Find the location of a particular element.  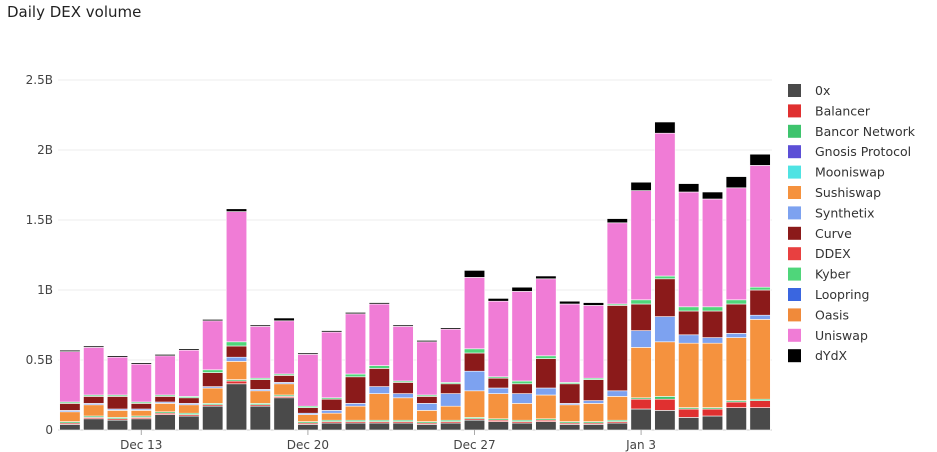

legend-item: 0x is located at coordinates (809, 90).